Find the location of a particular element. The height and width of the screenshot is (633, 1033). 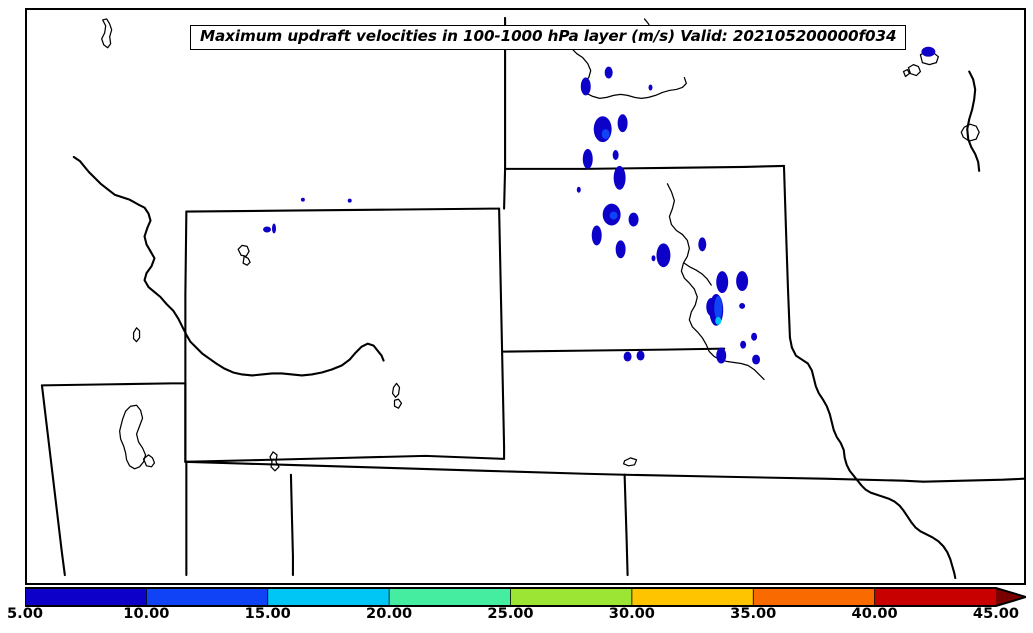

colorbar-frame is located at coordinates (525, 597).